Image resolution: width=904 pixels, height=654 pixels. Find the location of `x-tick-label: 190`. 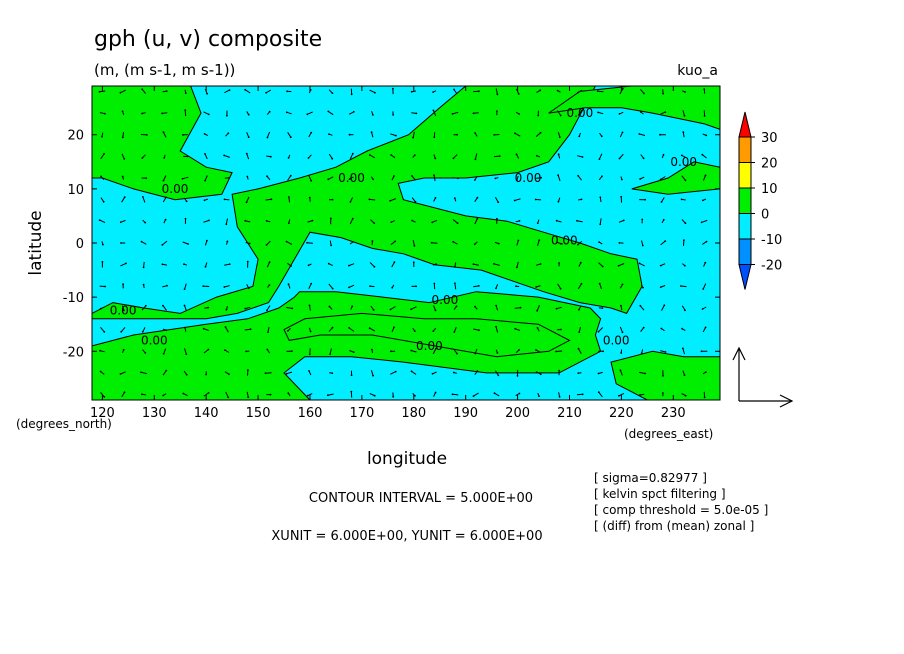

x-tick-label: 190 is located at coordinates (465, 413).